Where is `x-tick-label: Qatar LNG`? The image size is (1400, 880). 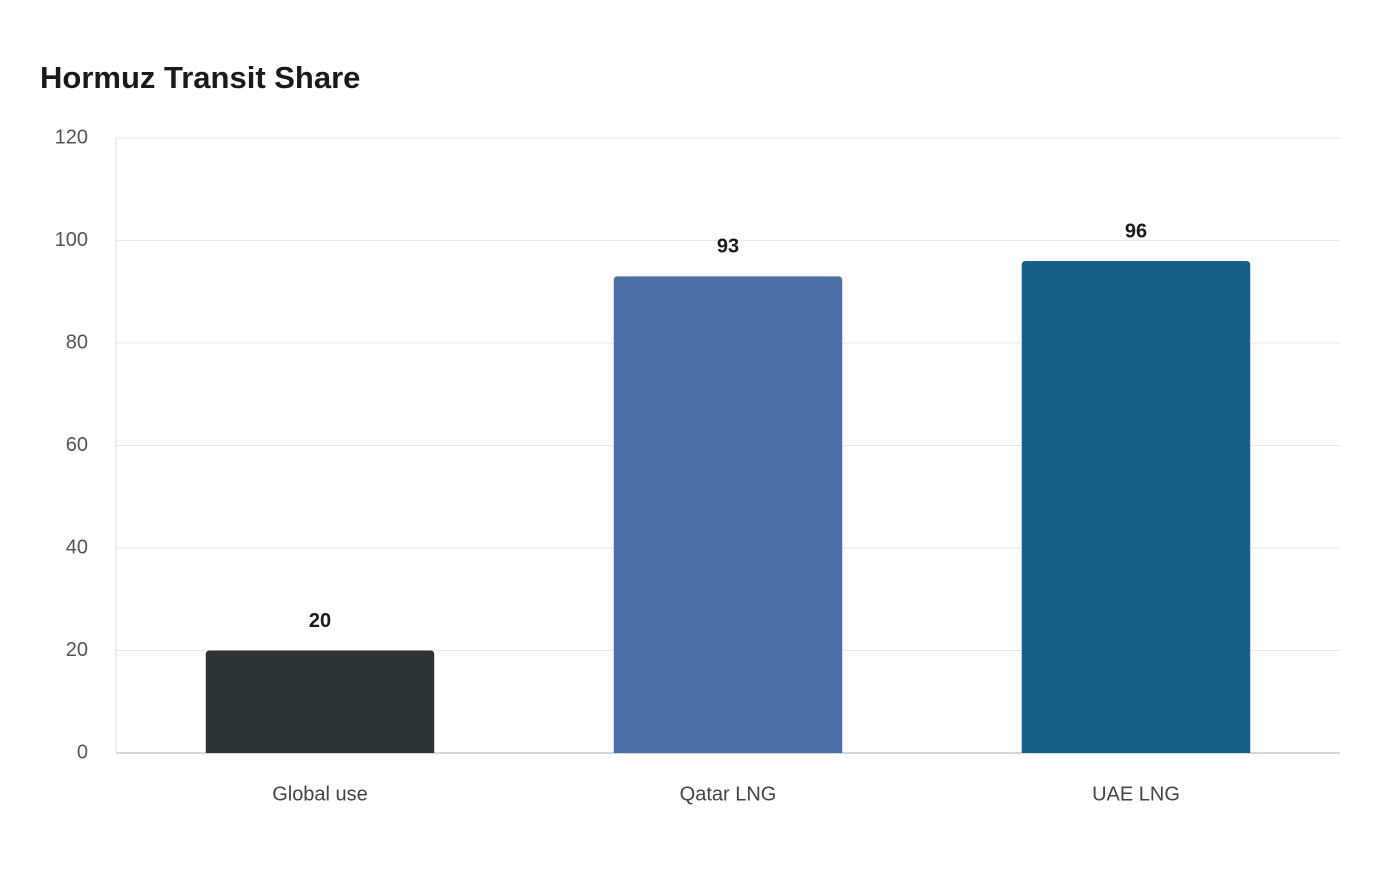 x-tick-label: Qatar LNG is located at coordinates (728, 794).